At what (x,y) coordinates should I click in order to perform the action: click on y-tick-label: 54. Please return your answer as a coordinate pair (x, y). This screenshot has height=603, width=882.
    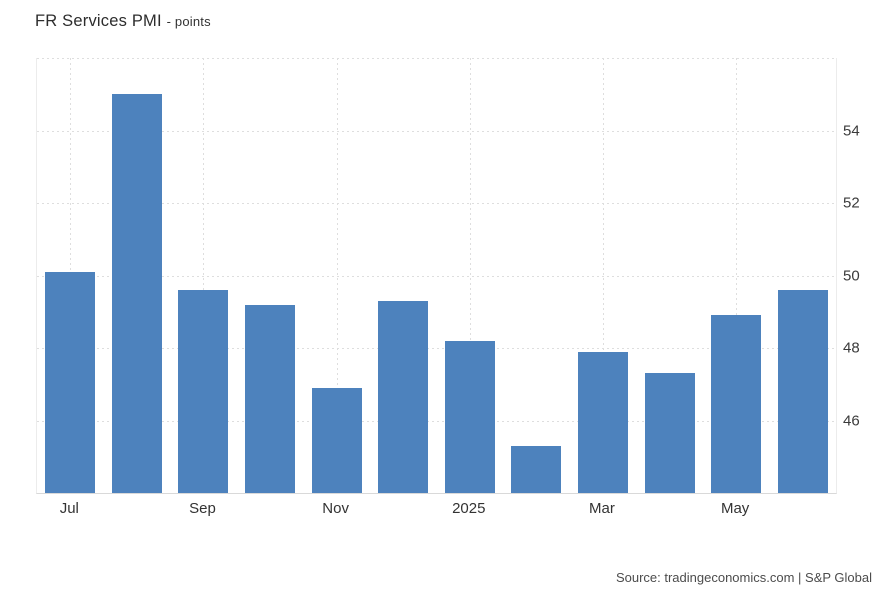
    Looking at the image, I should click on (851, 130).